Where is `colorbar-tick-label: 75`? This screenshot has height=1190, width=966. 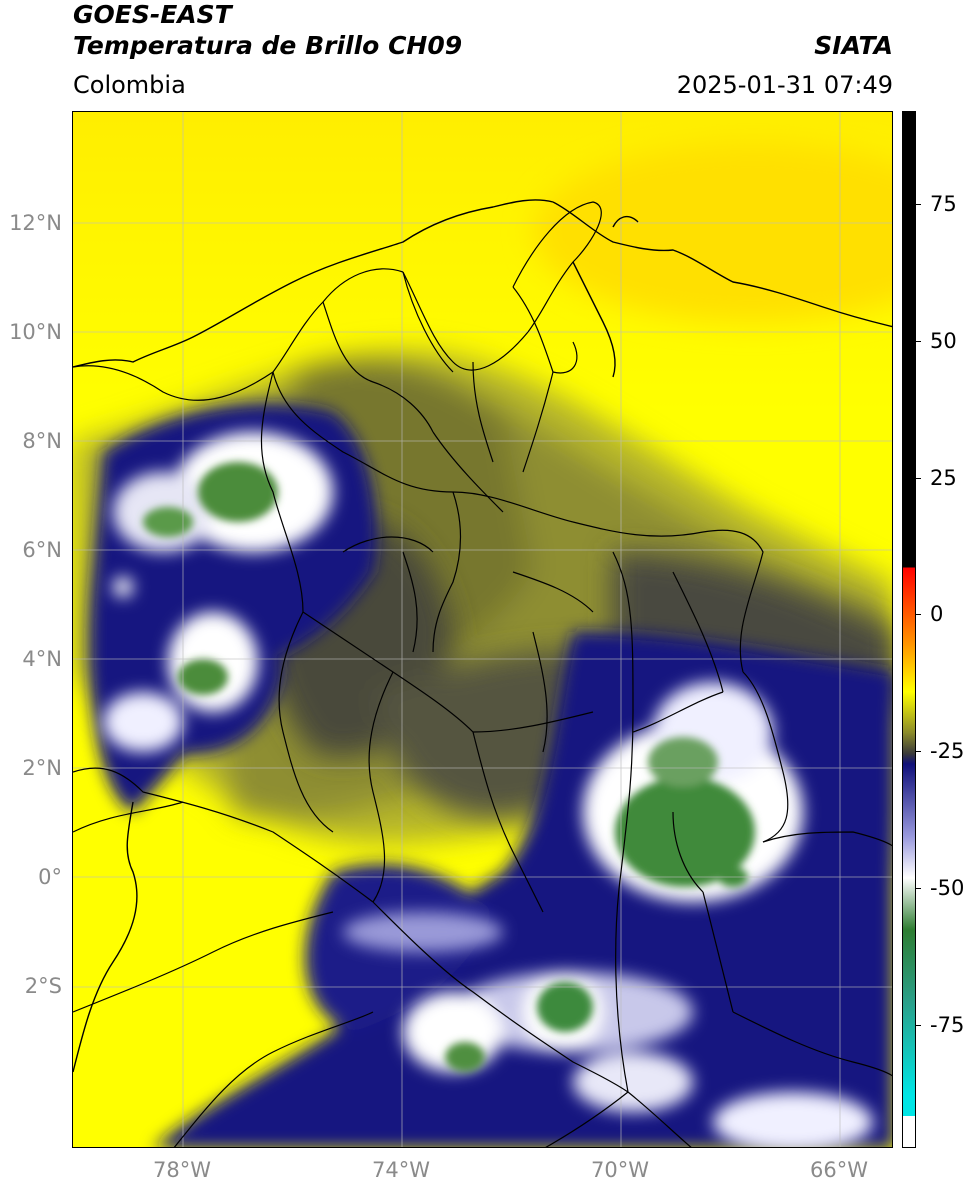
colorbar-tick-label: 75 is located at coordinates (943, 204).